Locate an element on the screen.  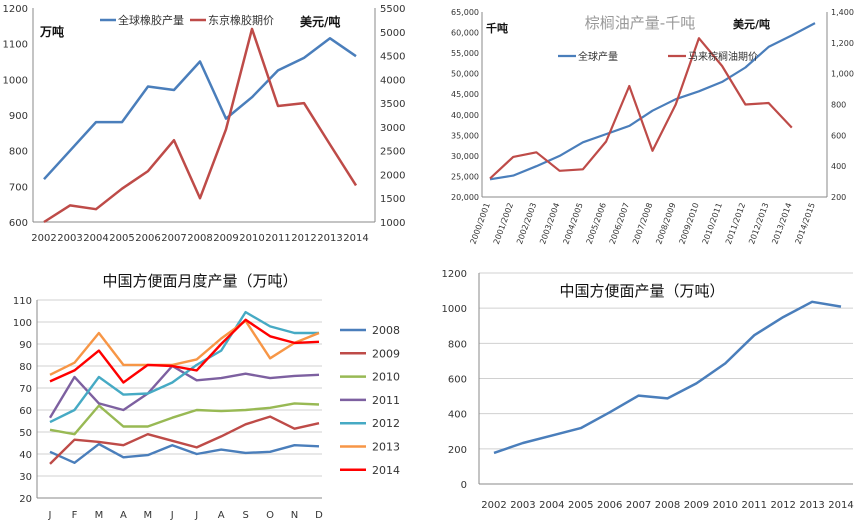
legend-label: 东京橡胶期价 is located at coordinates (241, 20).